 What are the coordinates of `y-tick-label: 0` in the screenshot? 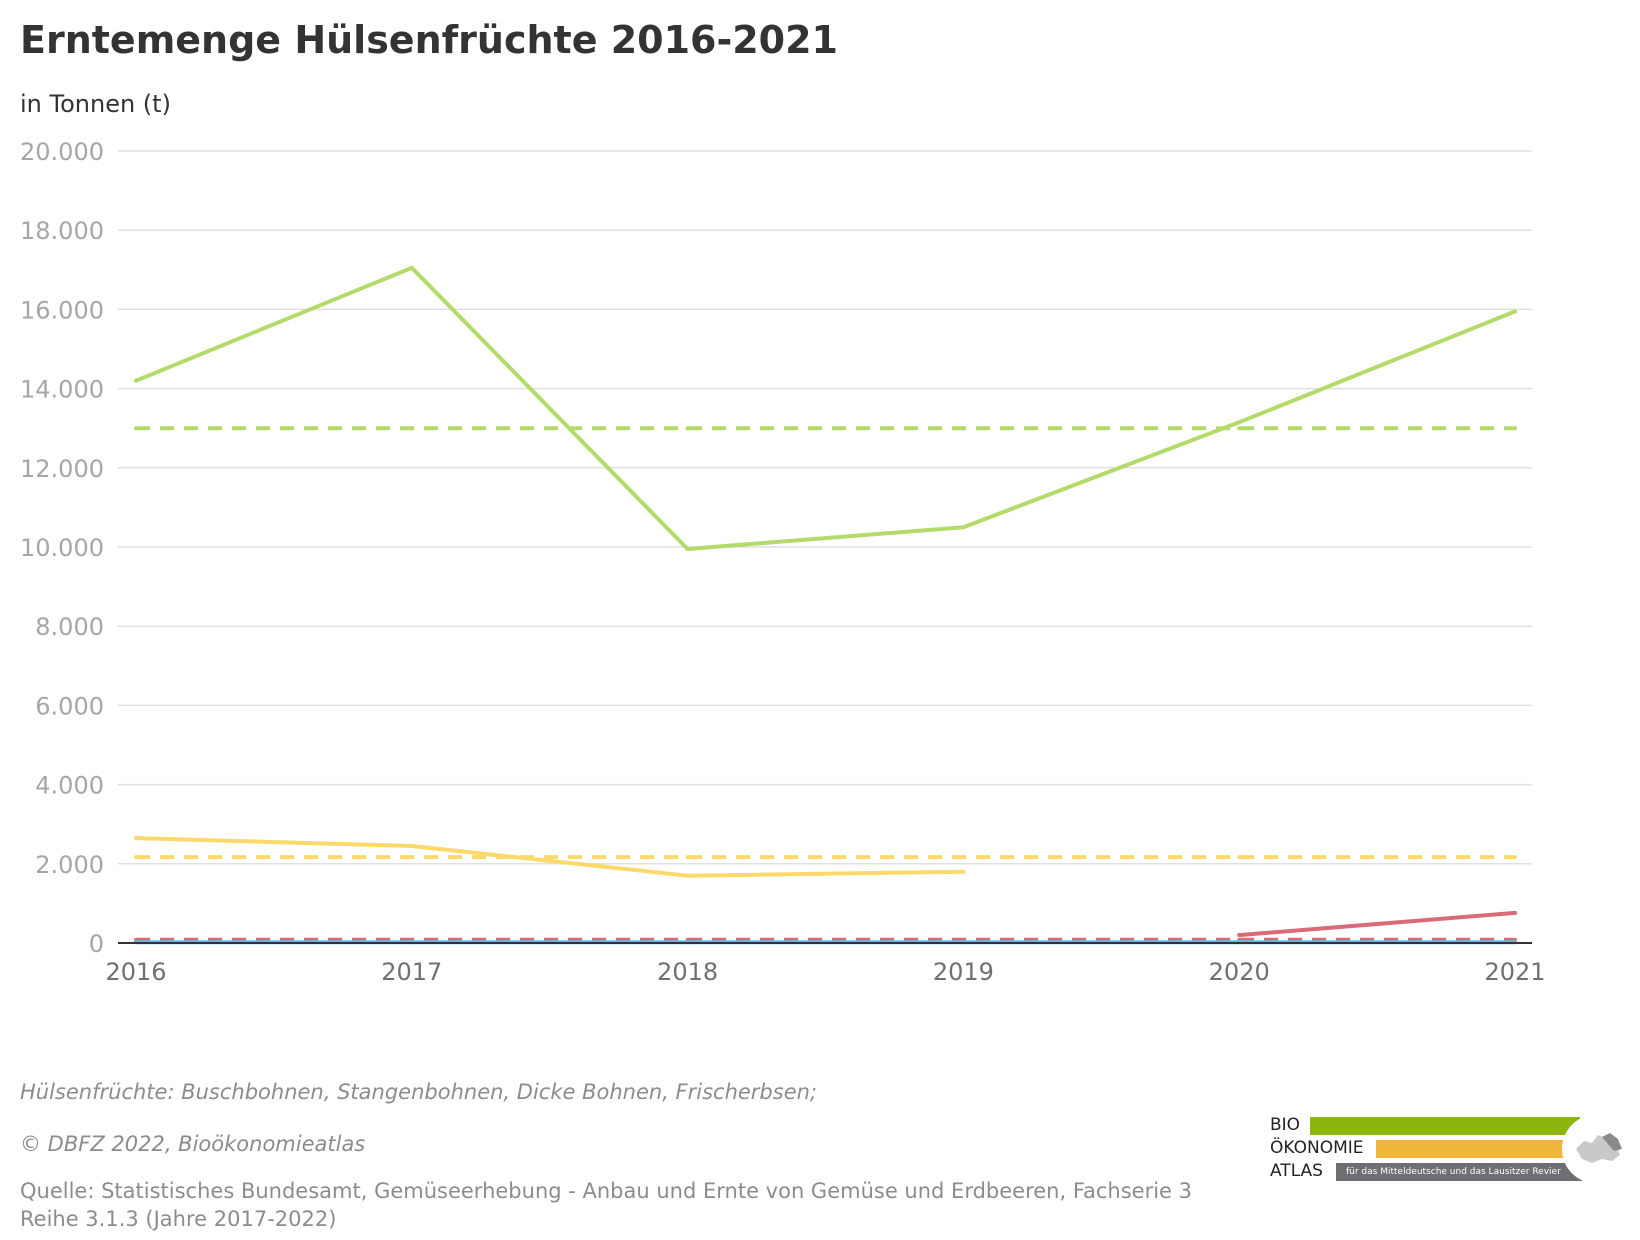 It's located at (96, 944).